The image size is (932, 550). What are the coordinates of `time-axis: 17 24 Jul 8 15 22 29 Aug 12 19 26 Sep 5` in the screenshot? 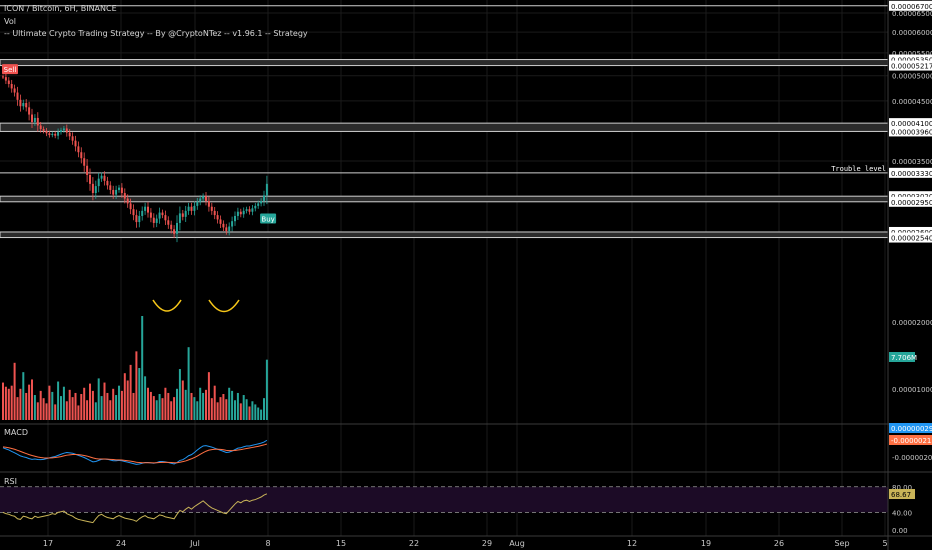 It's located at (465, 543).